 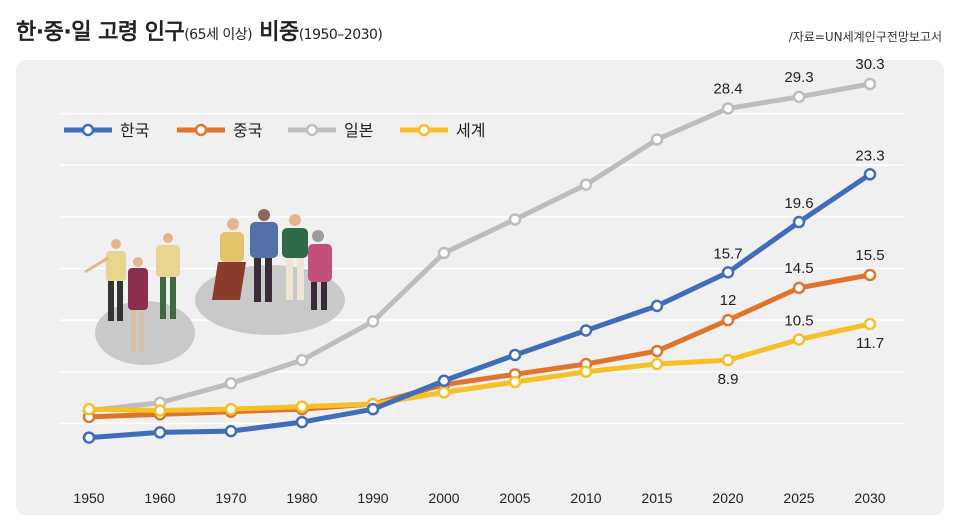 What do you see at coordinates (728, 300) in the screenshot?
I see `data-label-china: 12` at bounding box center [728, 300].